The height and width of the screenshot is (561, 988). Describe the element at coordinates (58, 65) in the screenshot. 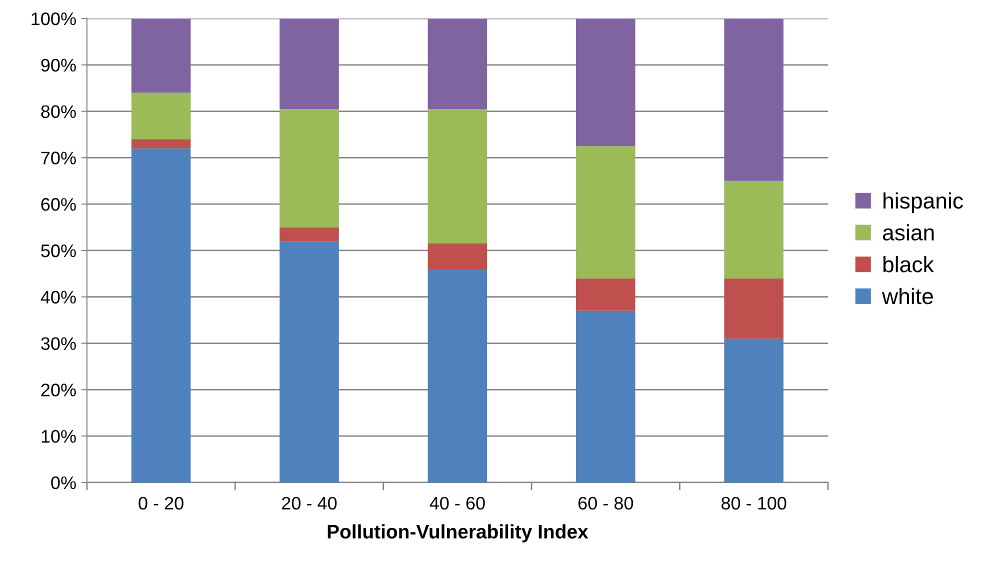

I see `y-tick-label: 90%` at that location.